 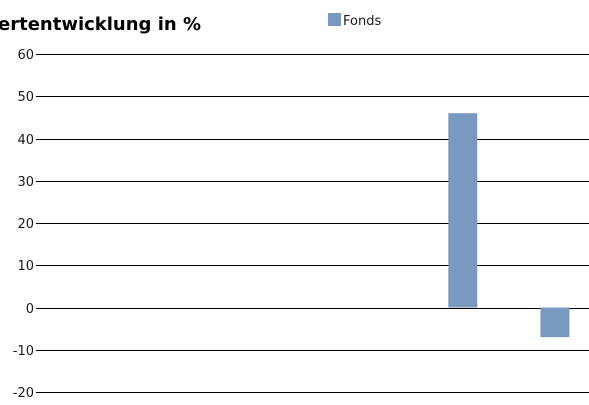 I want to click on bars, so click(x=509, y=225).